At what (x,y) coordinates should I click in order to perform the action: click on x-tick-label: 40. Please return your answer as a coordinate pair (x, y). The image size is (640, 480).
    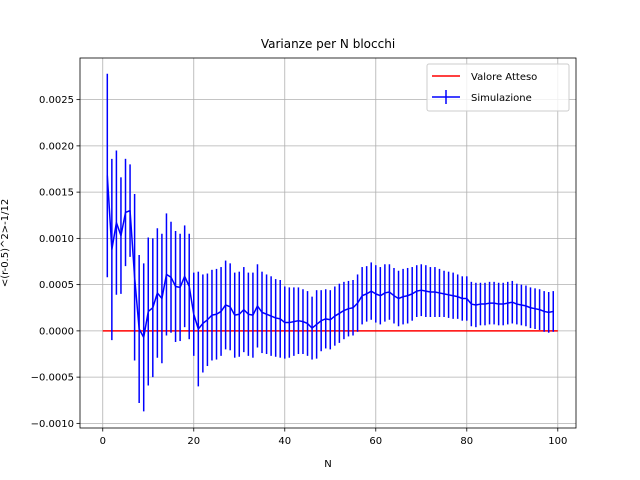
    Looking at the image, I should click on (284, 441).